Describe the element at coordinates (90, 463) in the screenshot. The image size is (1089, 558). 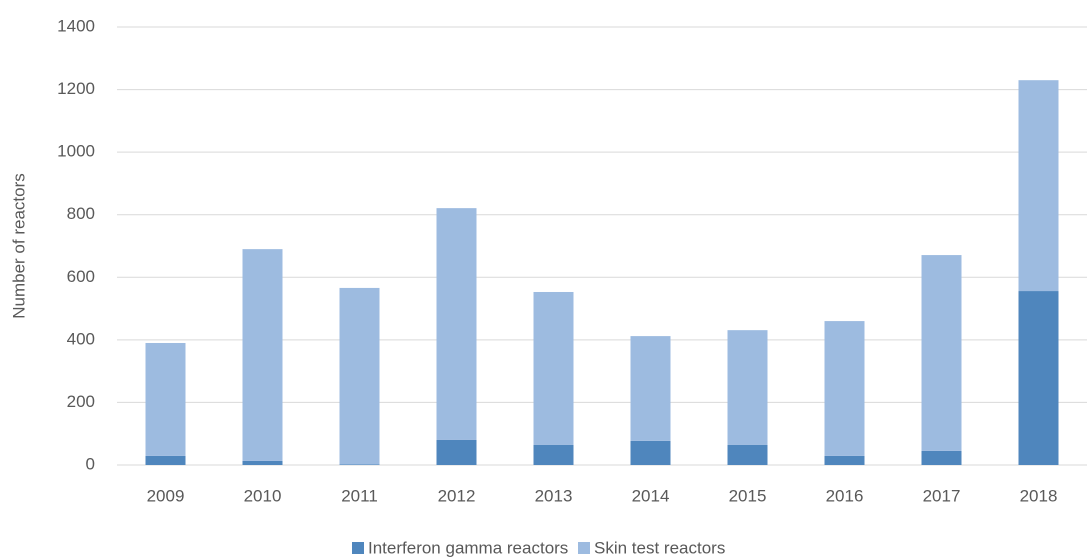
I see `y-tick-label: 0` at that location.